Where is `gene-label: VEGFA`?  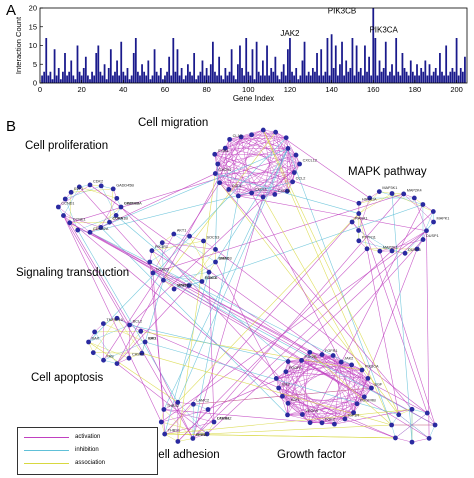 gene-label: VEGFA is located at coordinates (311, 411).